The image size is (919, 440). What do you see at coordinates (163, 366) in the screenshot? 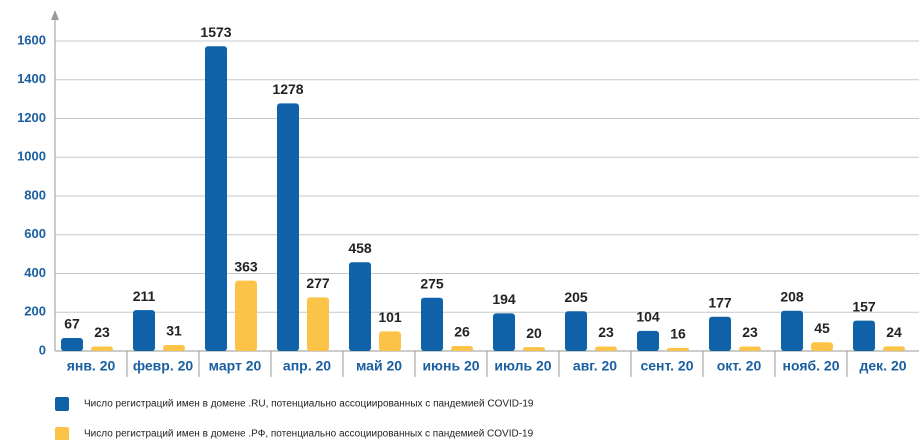
I see `x-tick-label: февр. 20` at bounding box center [163, 366].